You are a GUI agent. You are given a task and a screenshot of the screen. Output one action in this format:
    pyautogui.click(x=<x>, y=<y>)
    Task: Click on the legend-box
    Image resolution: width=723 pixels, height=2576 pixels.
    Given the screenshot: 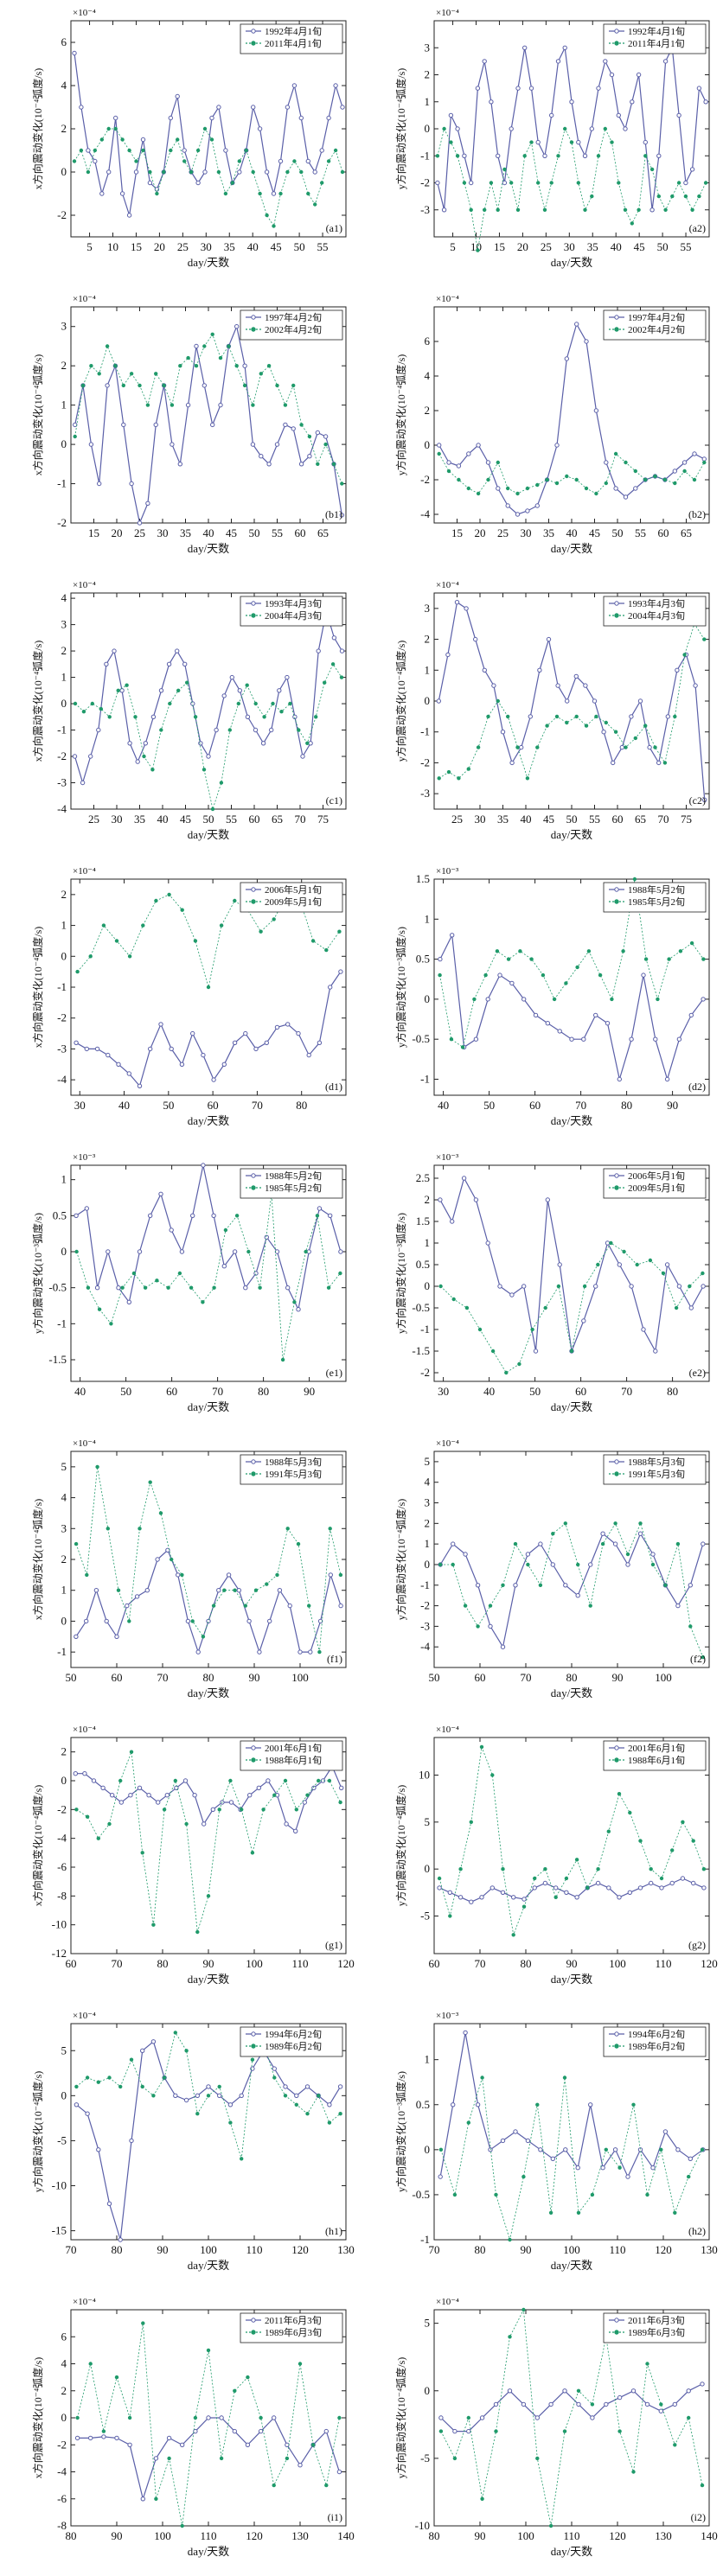 What is the action you would take?
    pyautogui.click(x=655, y=1183)
    